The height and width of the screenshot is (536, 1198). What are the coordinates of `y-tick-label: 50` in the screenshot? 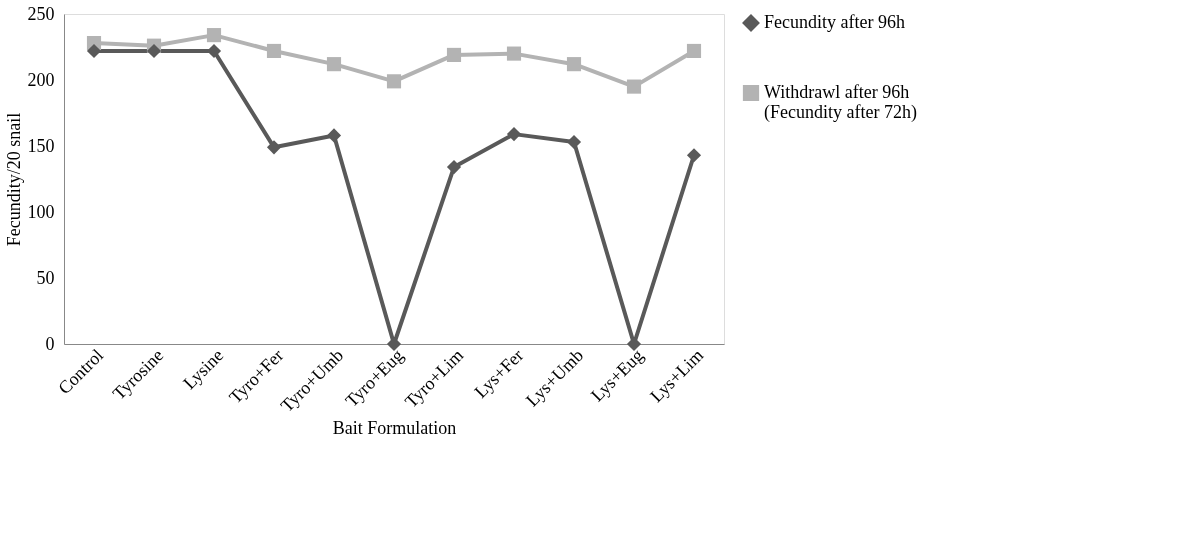 It's located at (45, 277).